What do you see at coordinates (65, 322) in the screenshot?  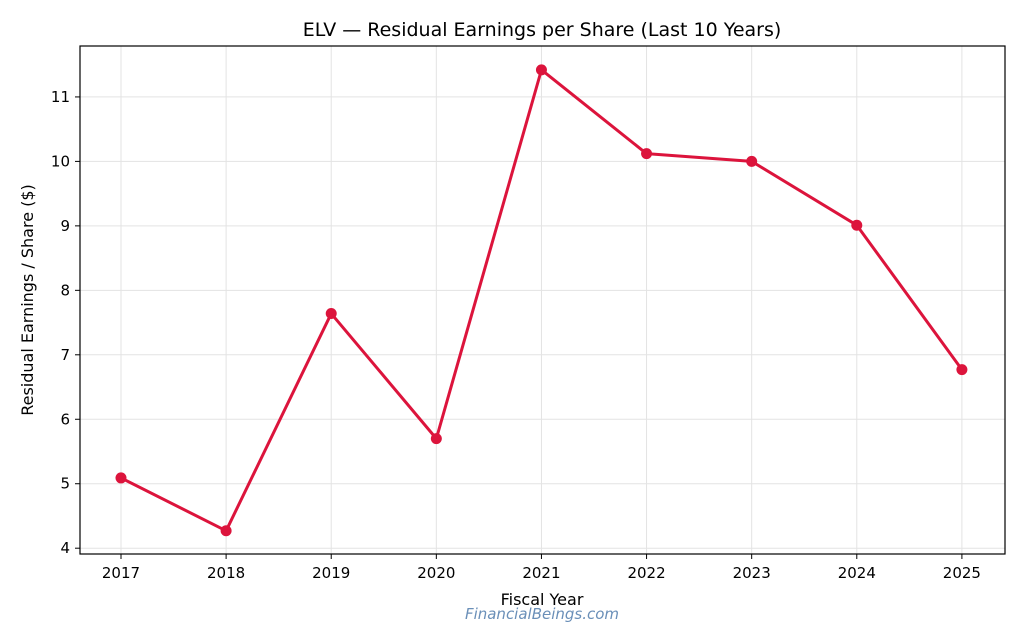 I see `y-axis: 4 5 6 7 8 9 10 11` at bounding box center [65, 322].